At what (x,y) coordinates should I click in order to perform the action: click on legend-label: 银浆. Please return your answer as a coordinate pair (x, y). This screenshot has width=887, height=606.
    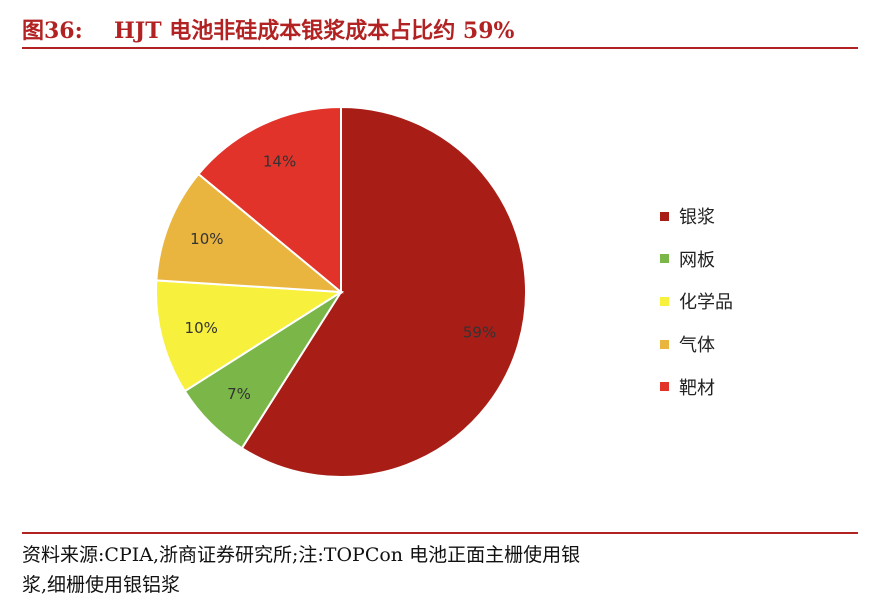
    Looking at the image, I should click on (697, 218).